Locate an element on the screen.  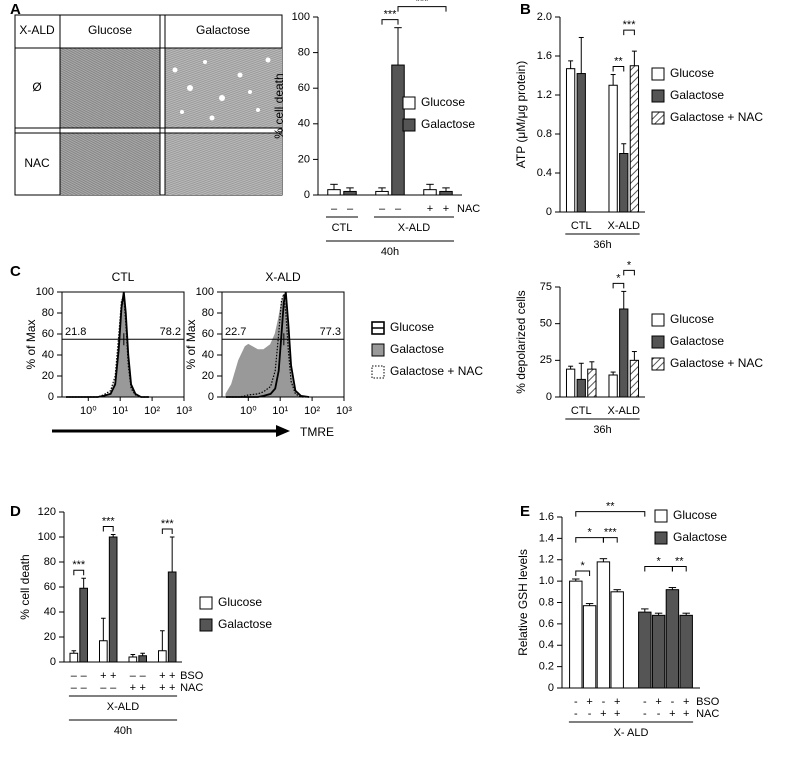
x-tick-label: 10⁰ is located at coordinates (88, 411).